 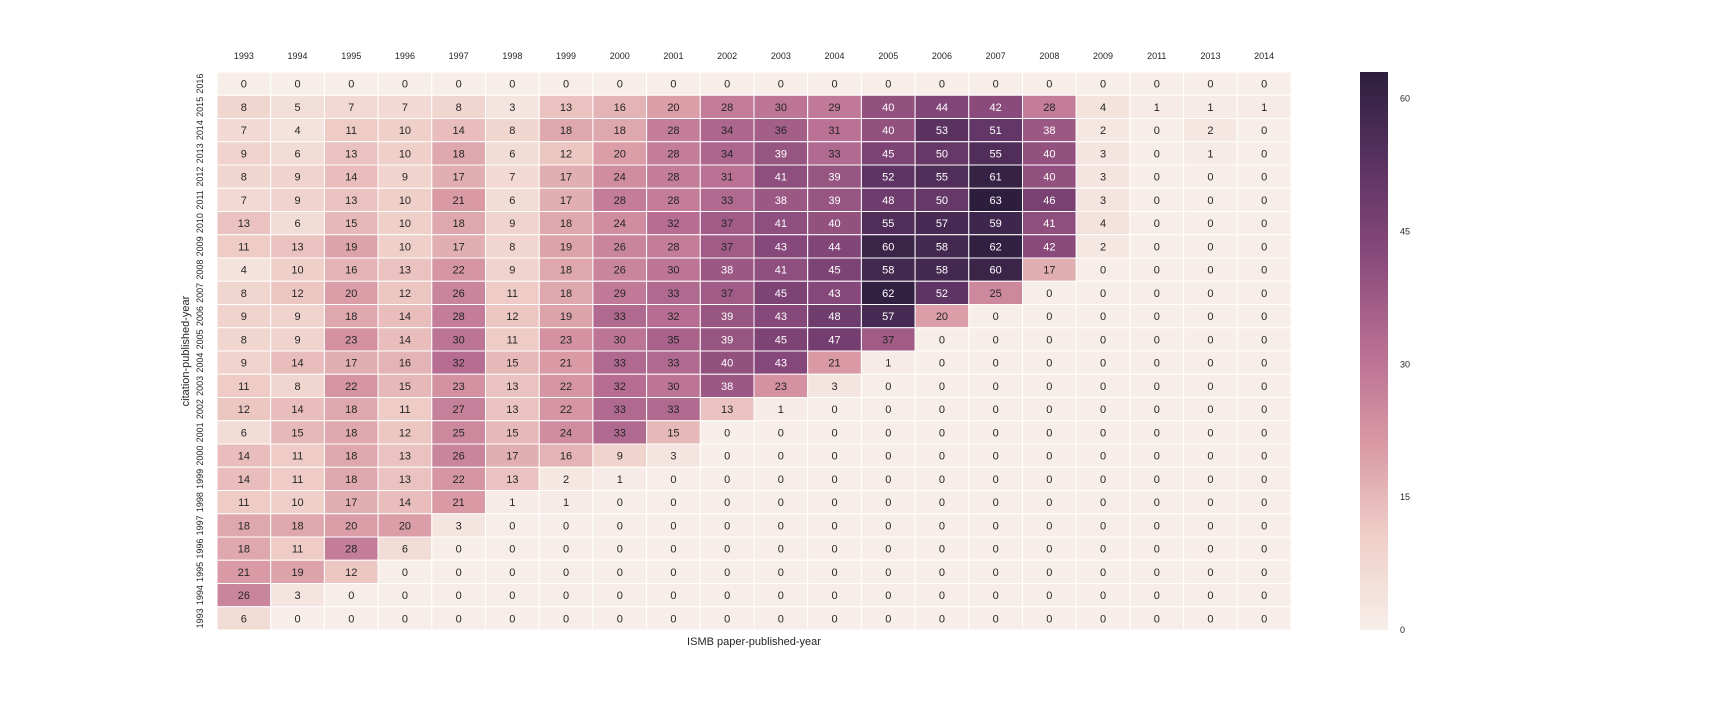 I want to click on cell-value-label: 61, so click(x=996, y=178).